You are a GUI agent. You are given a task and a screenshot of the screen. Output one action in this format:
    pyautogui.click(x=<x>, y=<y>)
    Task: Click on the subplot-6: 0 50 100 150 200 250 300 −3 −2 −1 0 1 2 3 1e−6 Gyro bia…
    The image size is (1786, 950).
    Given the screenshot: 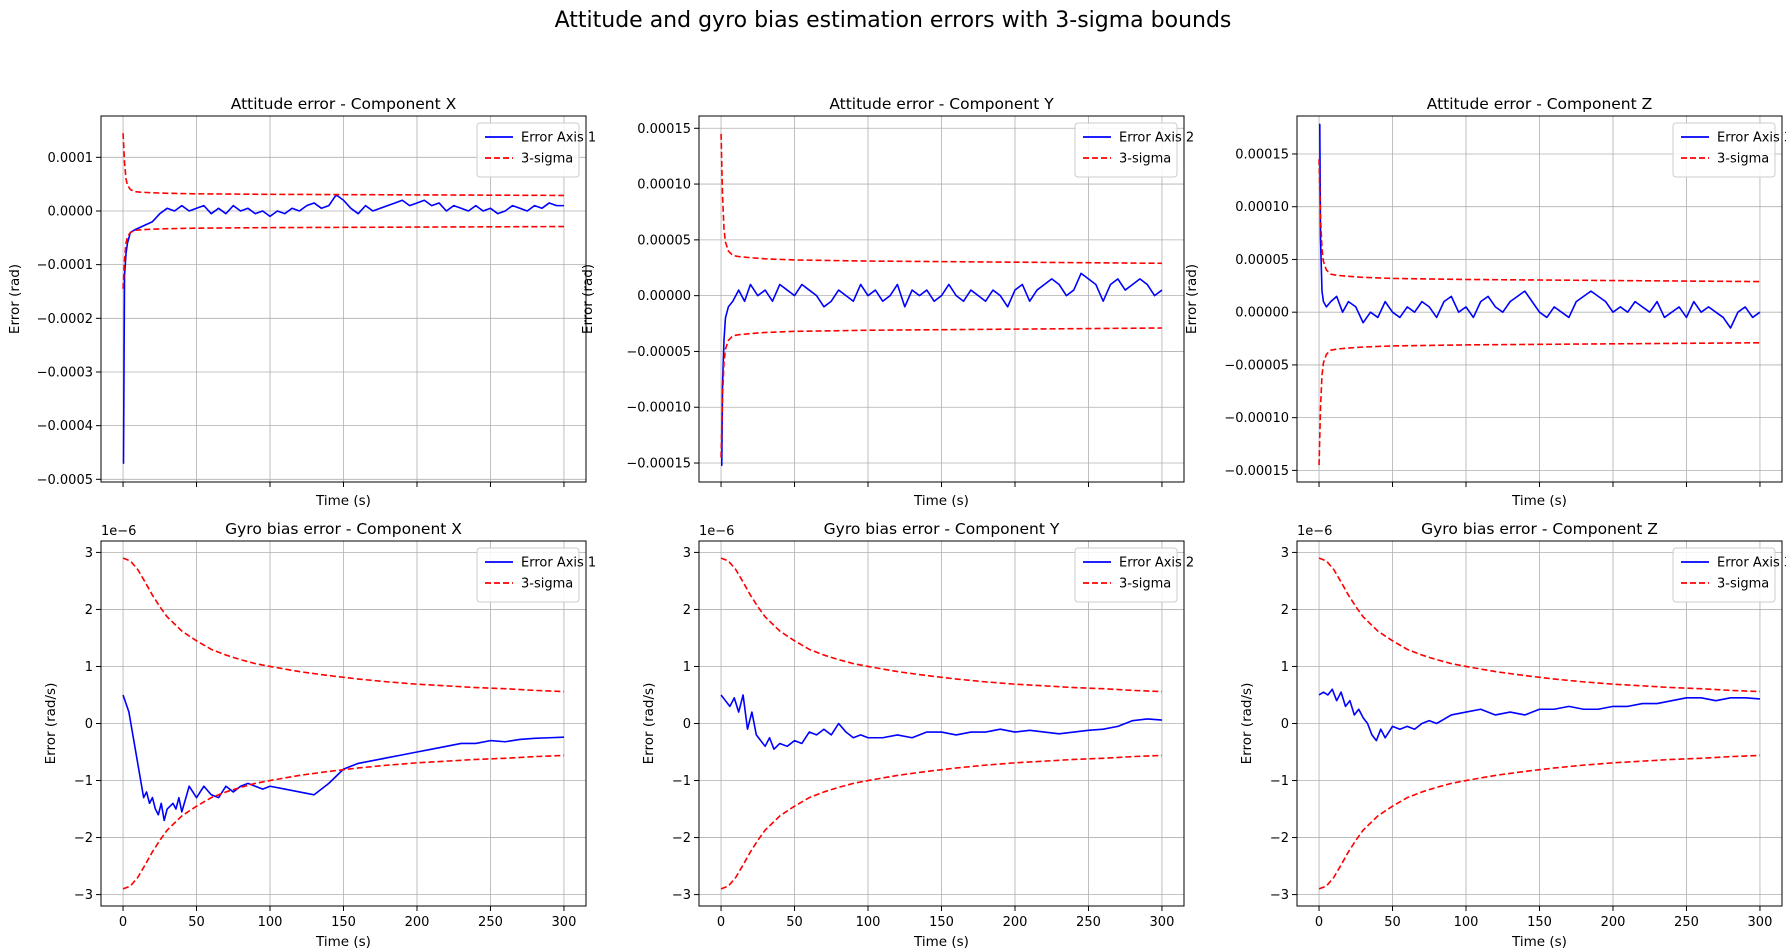 What is the action you would take?
    pyautogui.click(x=1512, y=735)
    